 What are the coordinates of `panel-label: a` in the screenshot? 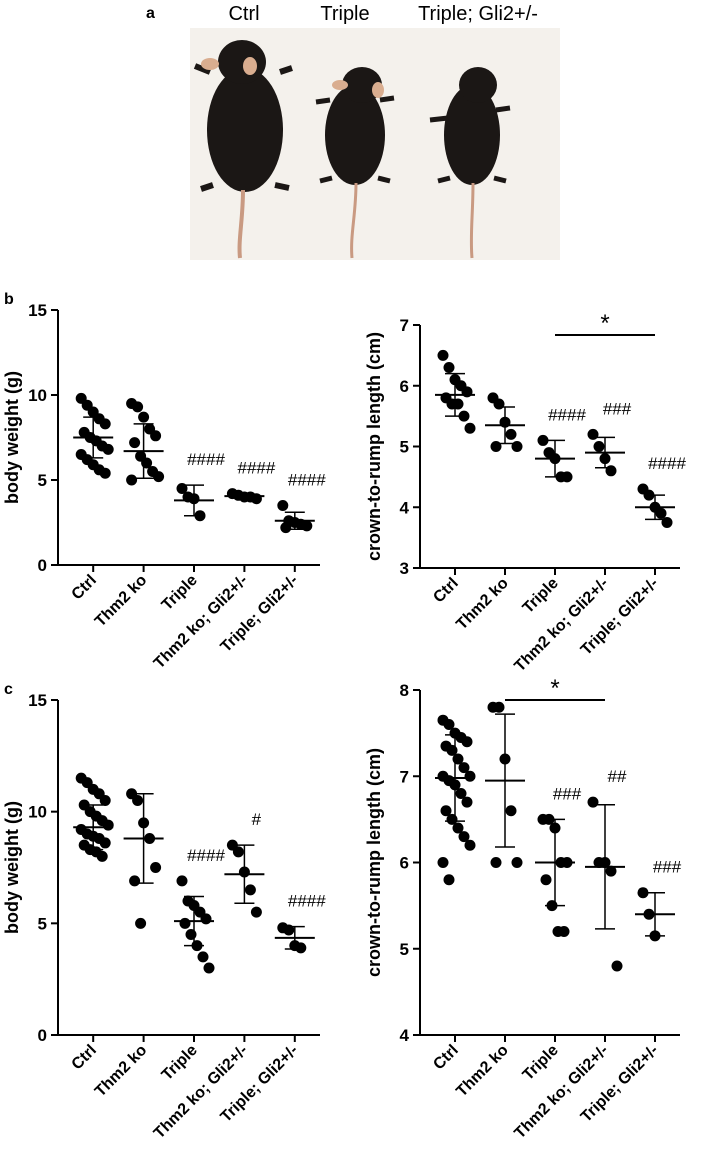 It's located at (150, 13).